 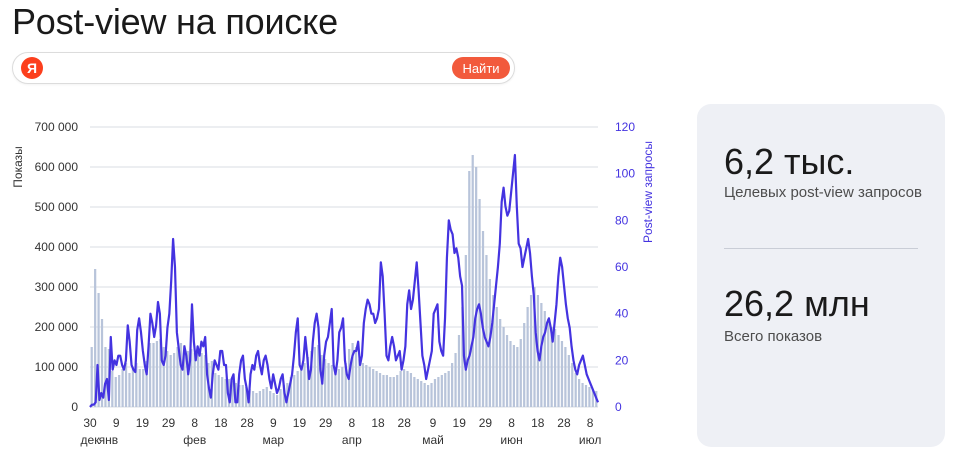 I want to click on x-month-label: апр, so click(x=352, y=440).